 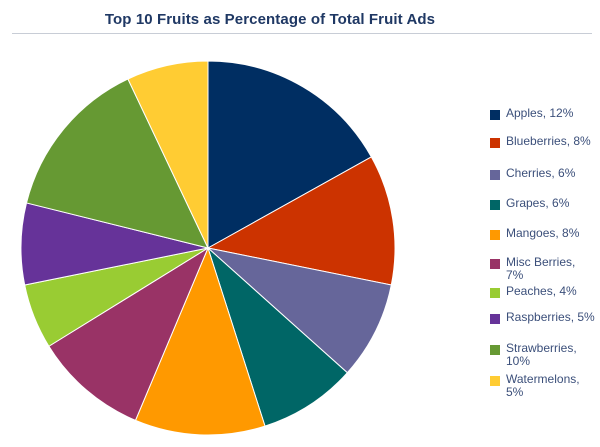 I want to click on legend-label: Peaches, 4%, so click(x=541, y=291).